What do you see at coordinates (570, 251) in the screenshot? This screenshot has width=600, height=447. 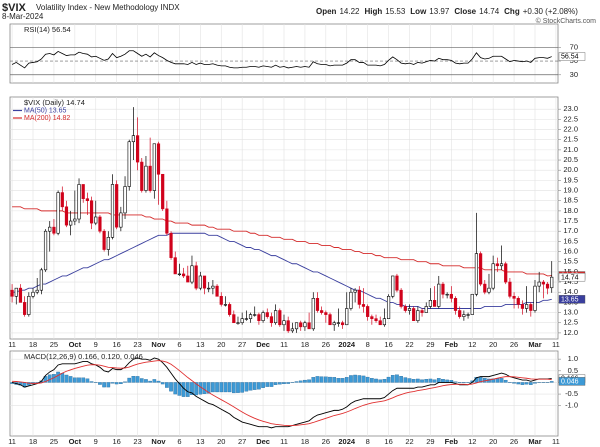 I see `y-tick-label: 16.0` at bounding box center [570, 251].